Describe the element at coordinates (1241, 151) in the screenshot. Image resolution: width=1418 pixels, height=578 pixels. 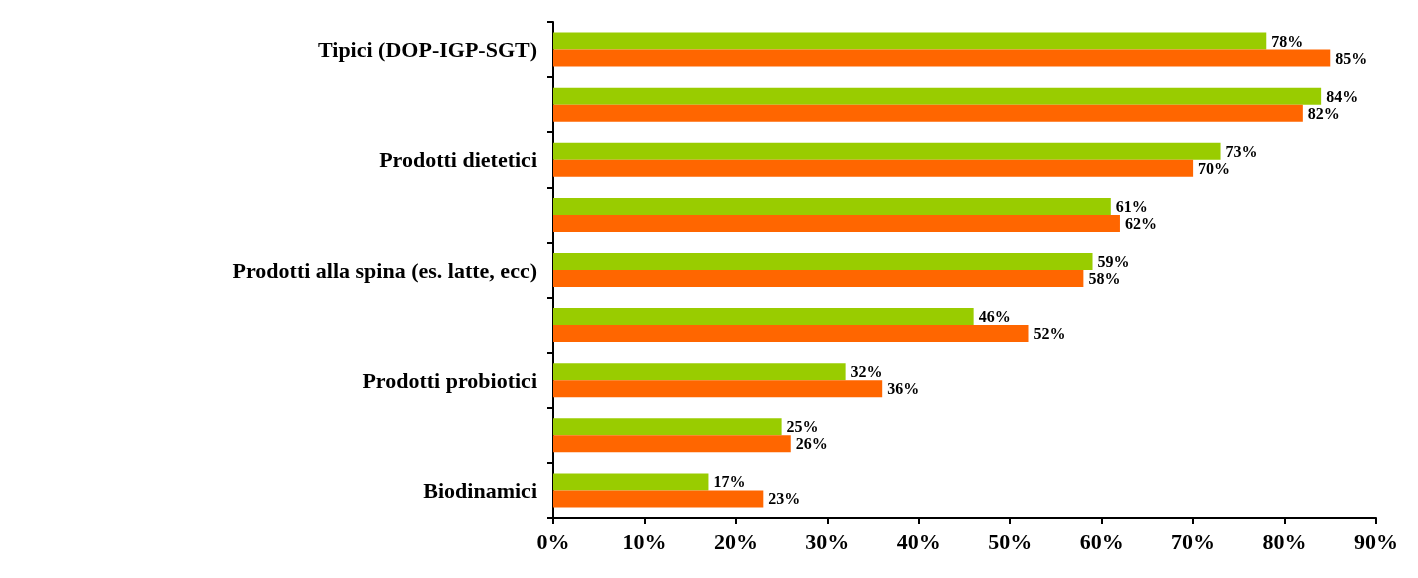
I see `data-label: 73%` at that location.